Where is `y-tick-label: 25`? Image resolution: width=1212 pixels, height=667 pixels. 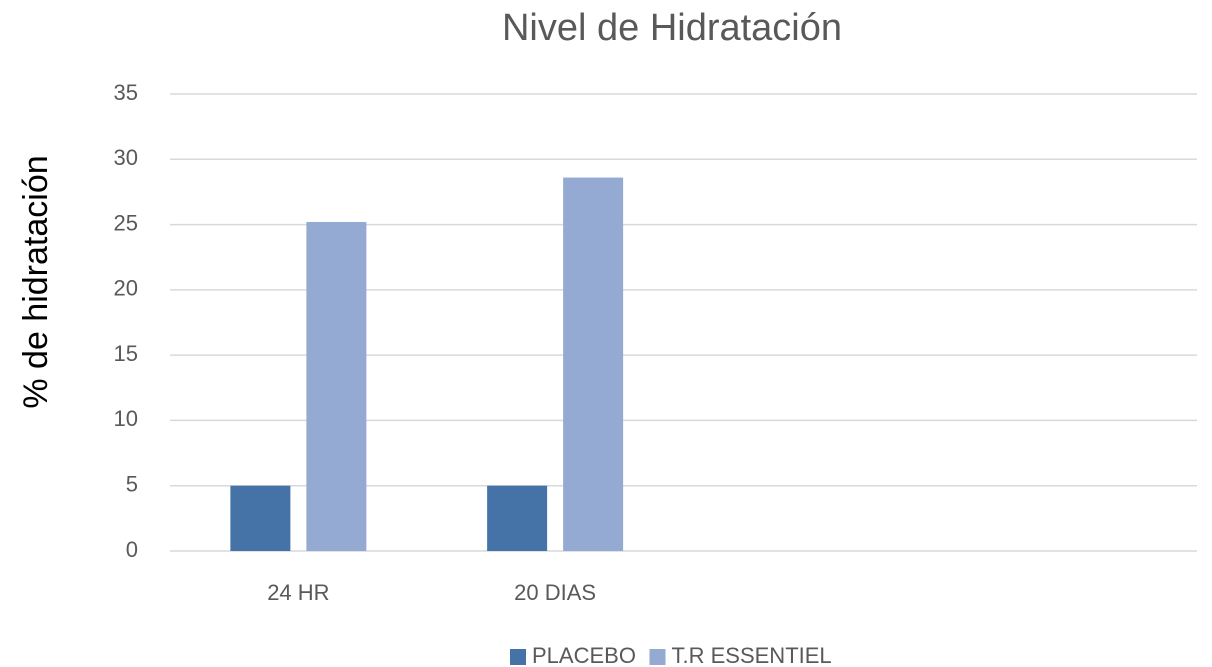 y-tick-label: 25 is located at coordinates (126, 222).